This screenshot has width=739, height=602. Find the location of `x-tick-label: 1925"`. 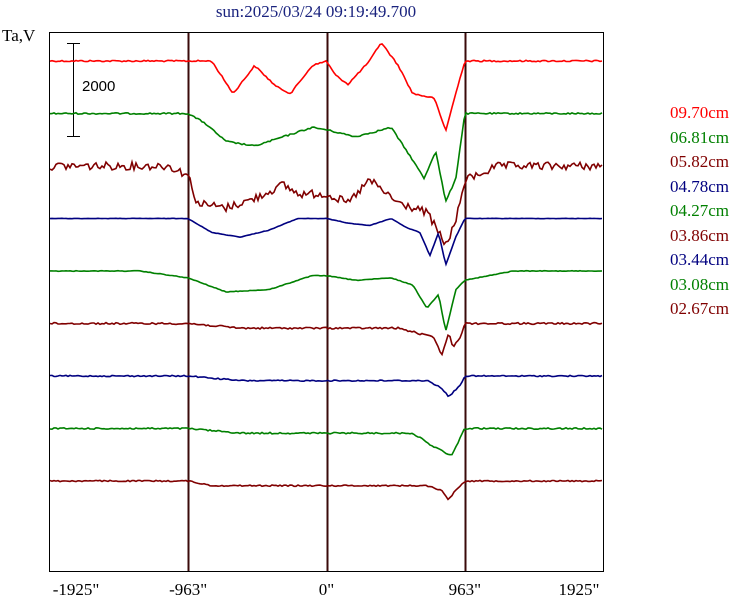

x-tick-label: 1925" is located at coordinates (579, 589).